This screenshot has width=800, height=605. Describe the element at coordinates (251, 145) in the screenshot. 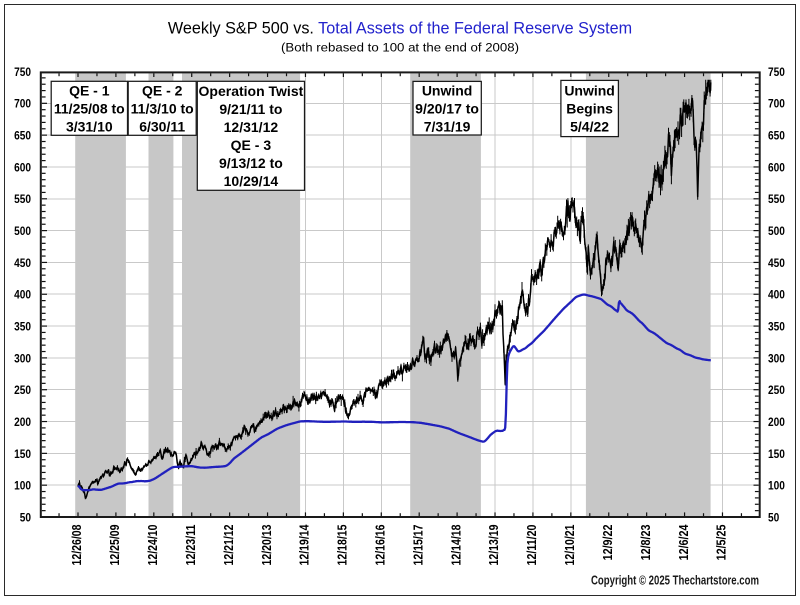

I see `svg-text: QE - 3` at that location.